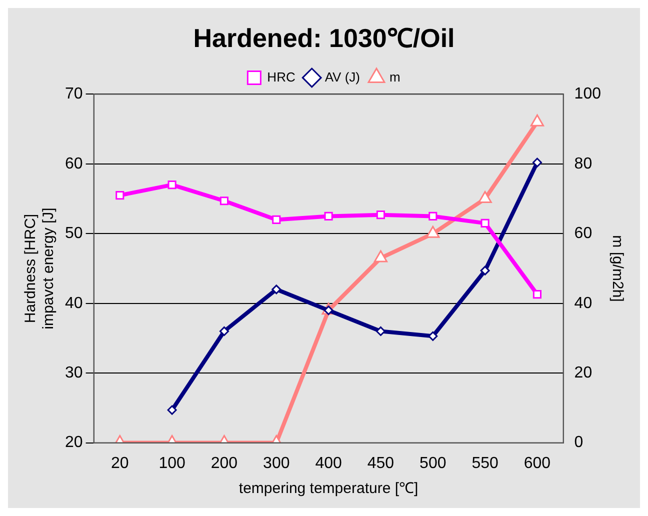 The image size is (648, 516). Describe the element at coordinates (172, 463) in the screenshot. I see `x-tick-label: 100` at that location.